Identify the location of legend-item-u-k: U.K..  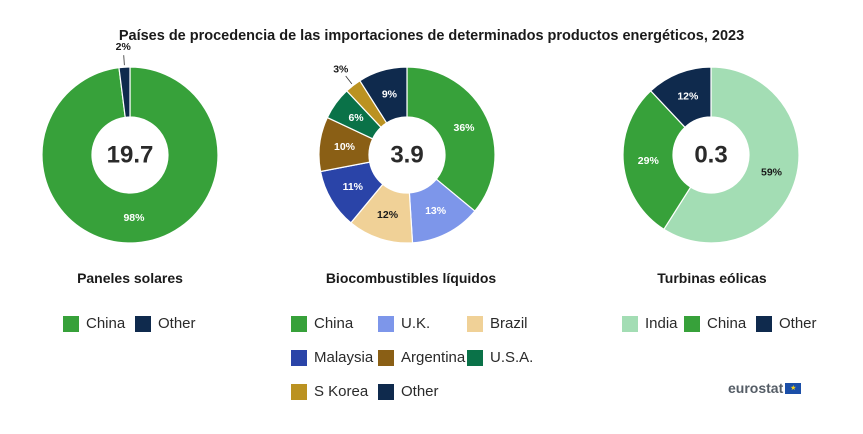
(404, 323).